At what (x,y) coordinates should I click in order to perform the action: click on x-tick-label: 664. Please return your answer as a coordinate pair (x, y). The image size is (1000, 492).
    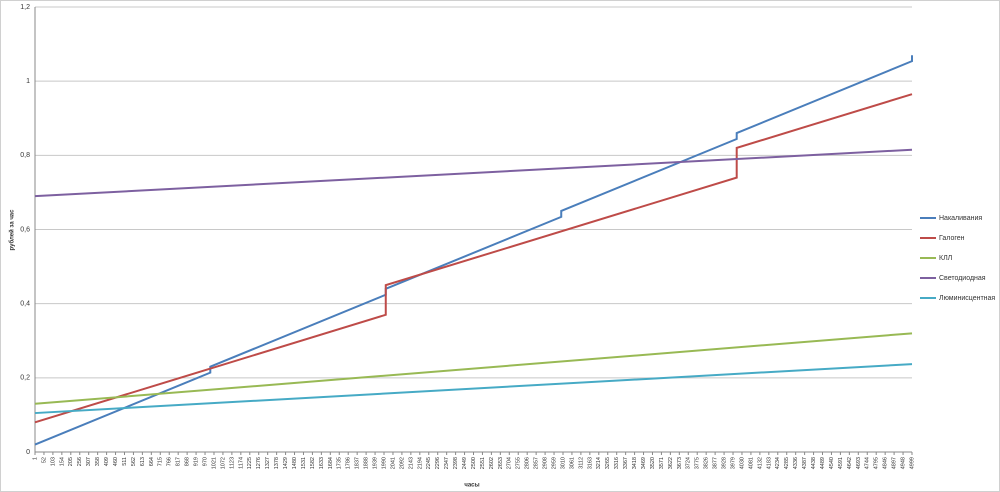
    Looking at the image, I should click on (152, 461).